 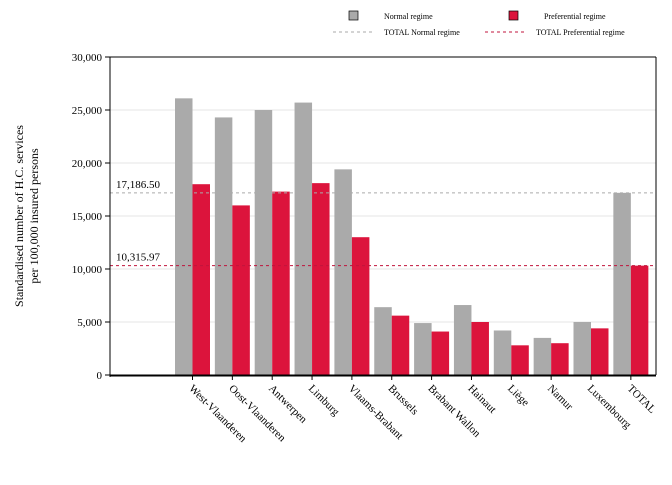 What do you see at coordinates (138, 258) in the screenshot?
I see `reference-line-label: 10,315.97` at bounding box center [138, 258].